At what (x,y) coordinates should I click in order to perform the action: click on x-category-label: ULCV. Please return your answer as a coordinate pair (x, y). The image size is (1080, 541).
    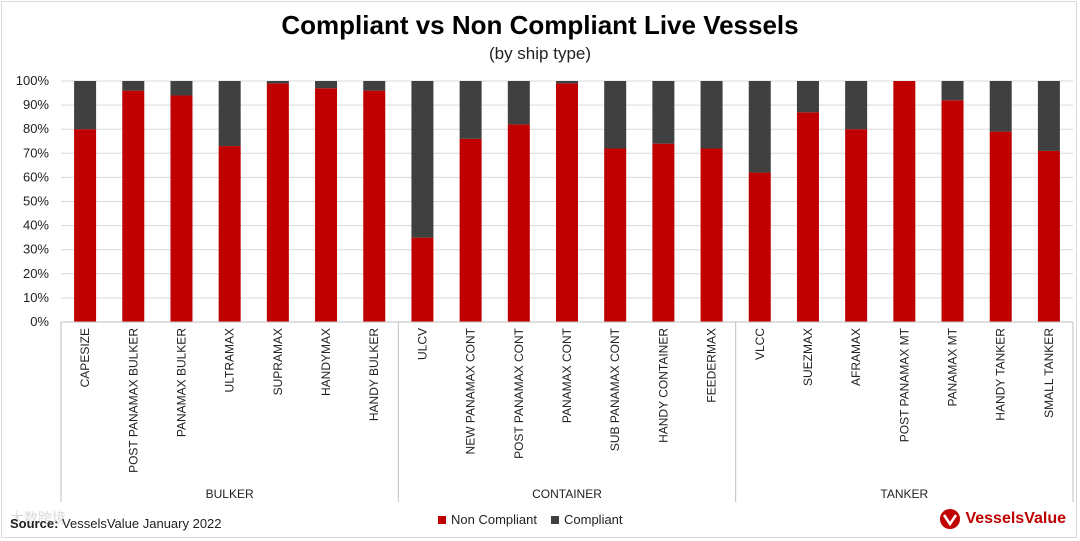
    Looking at the image, I should click on (422, 344).